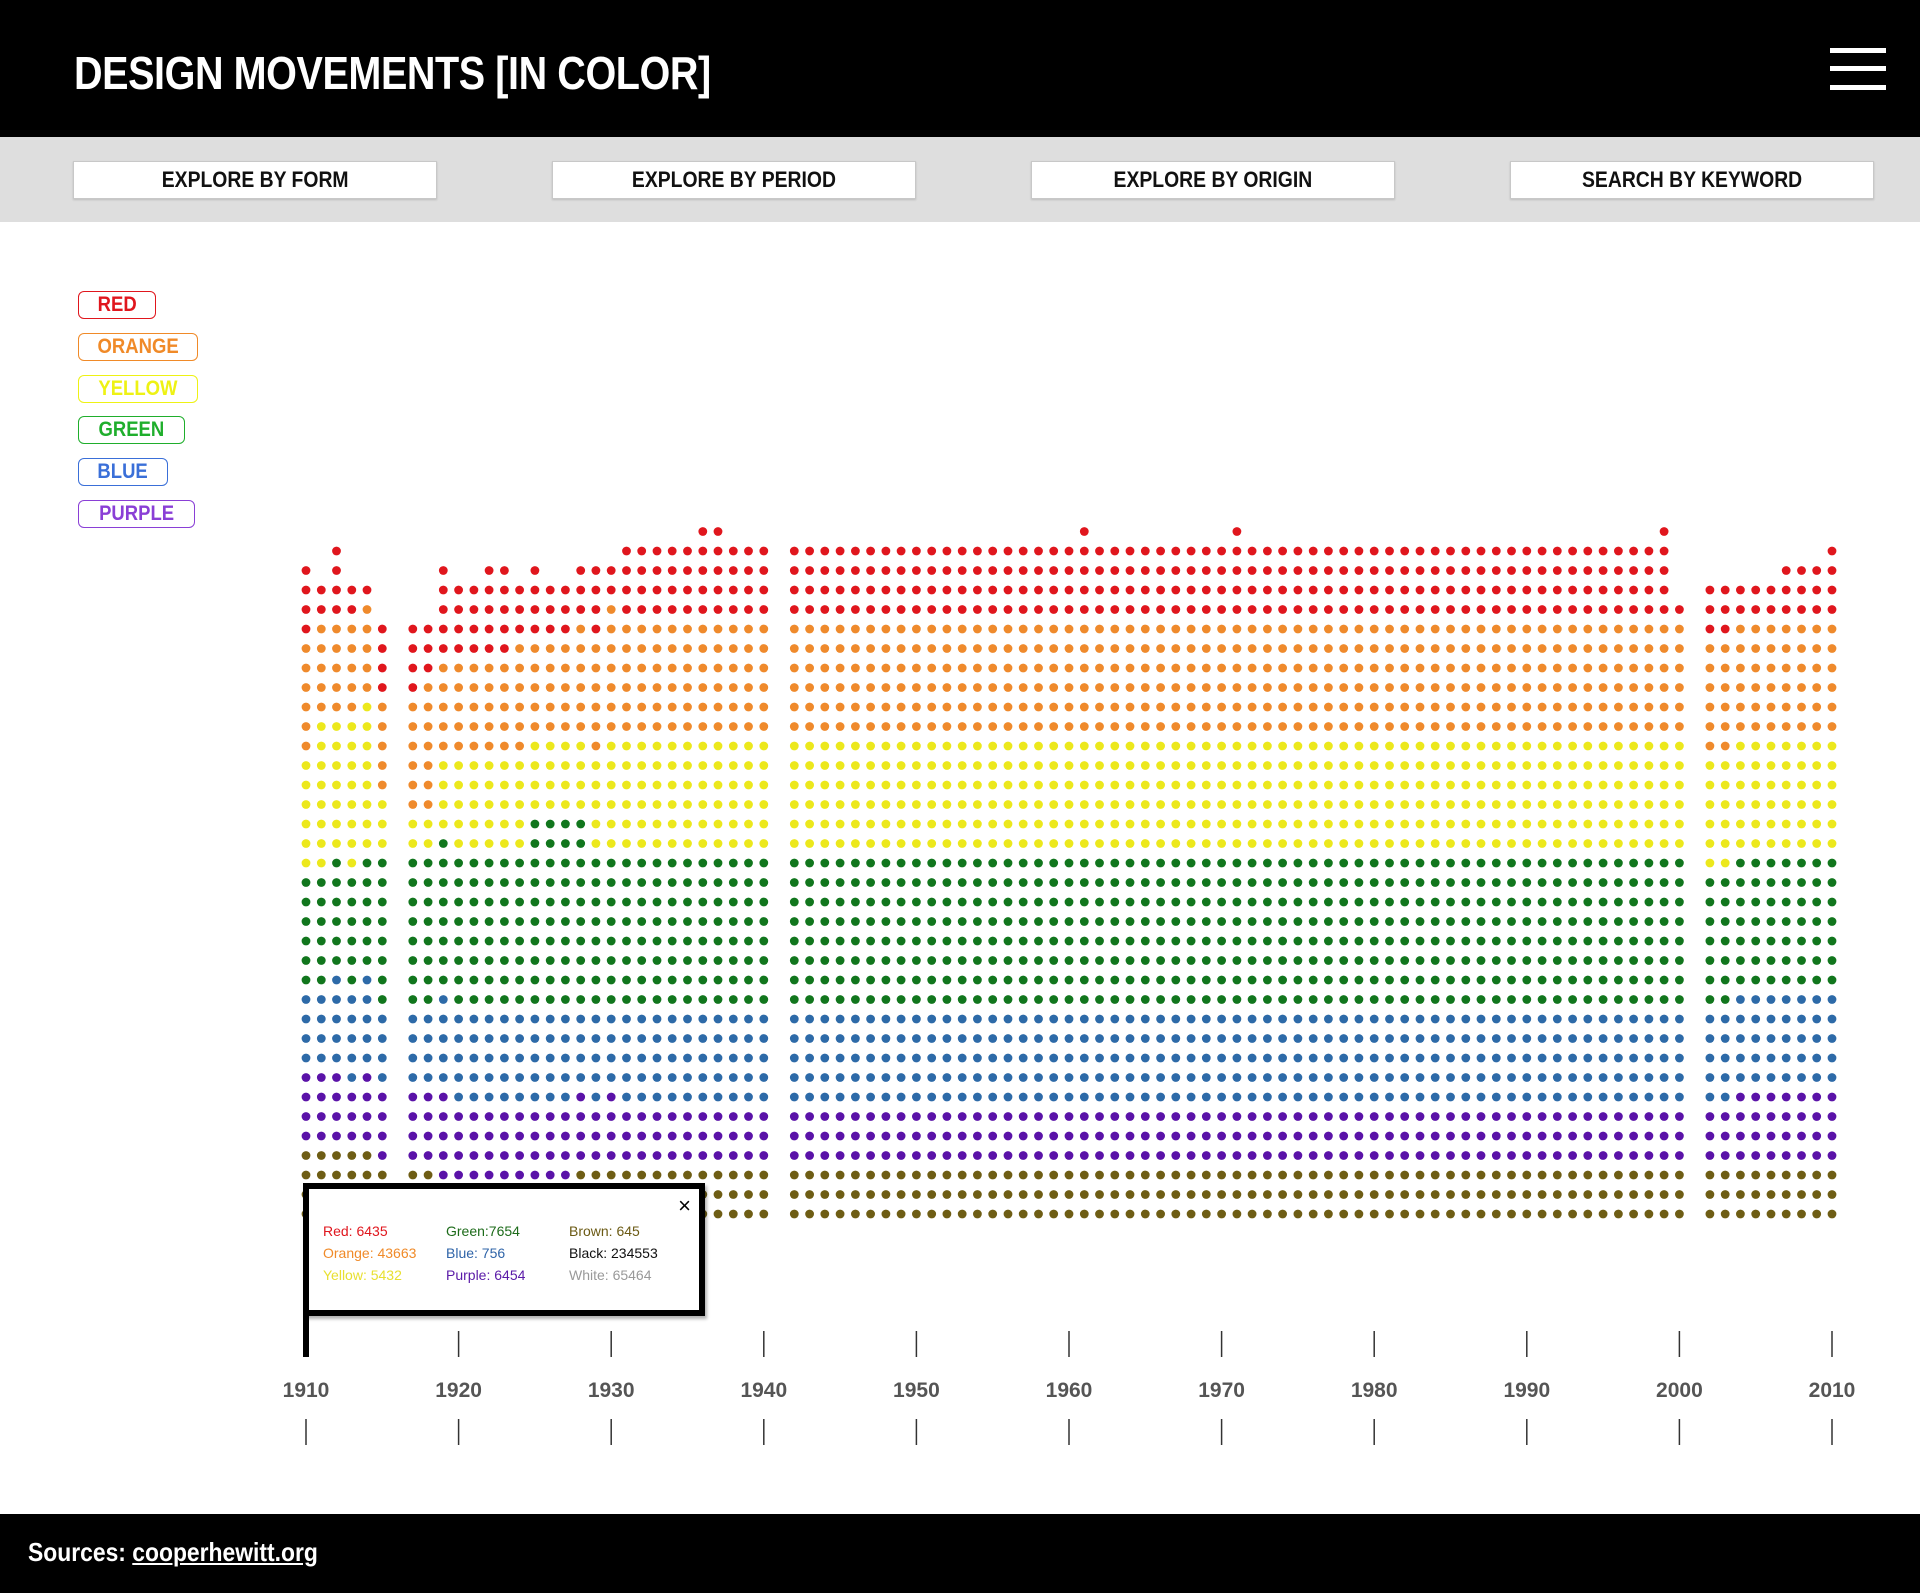 Image resolution: width=1920 pixels, height=1593 pixels. Describe the element at coordinates (1466, 882) in the screenshot. I see `dot-green-1986` at that location.